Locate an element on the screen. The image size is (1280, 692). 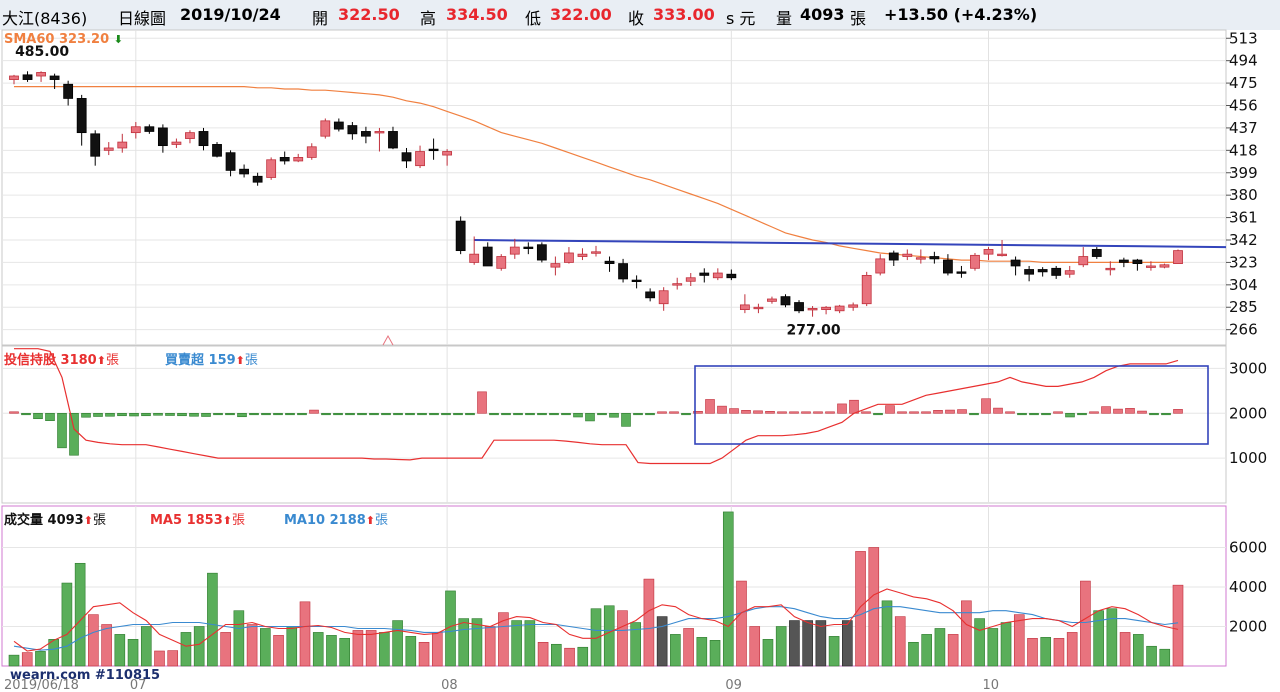
y-tick-label: 361 is located at coordinates (1243, 218).